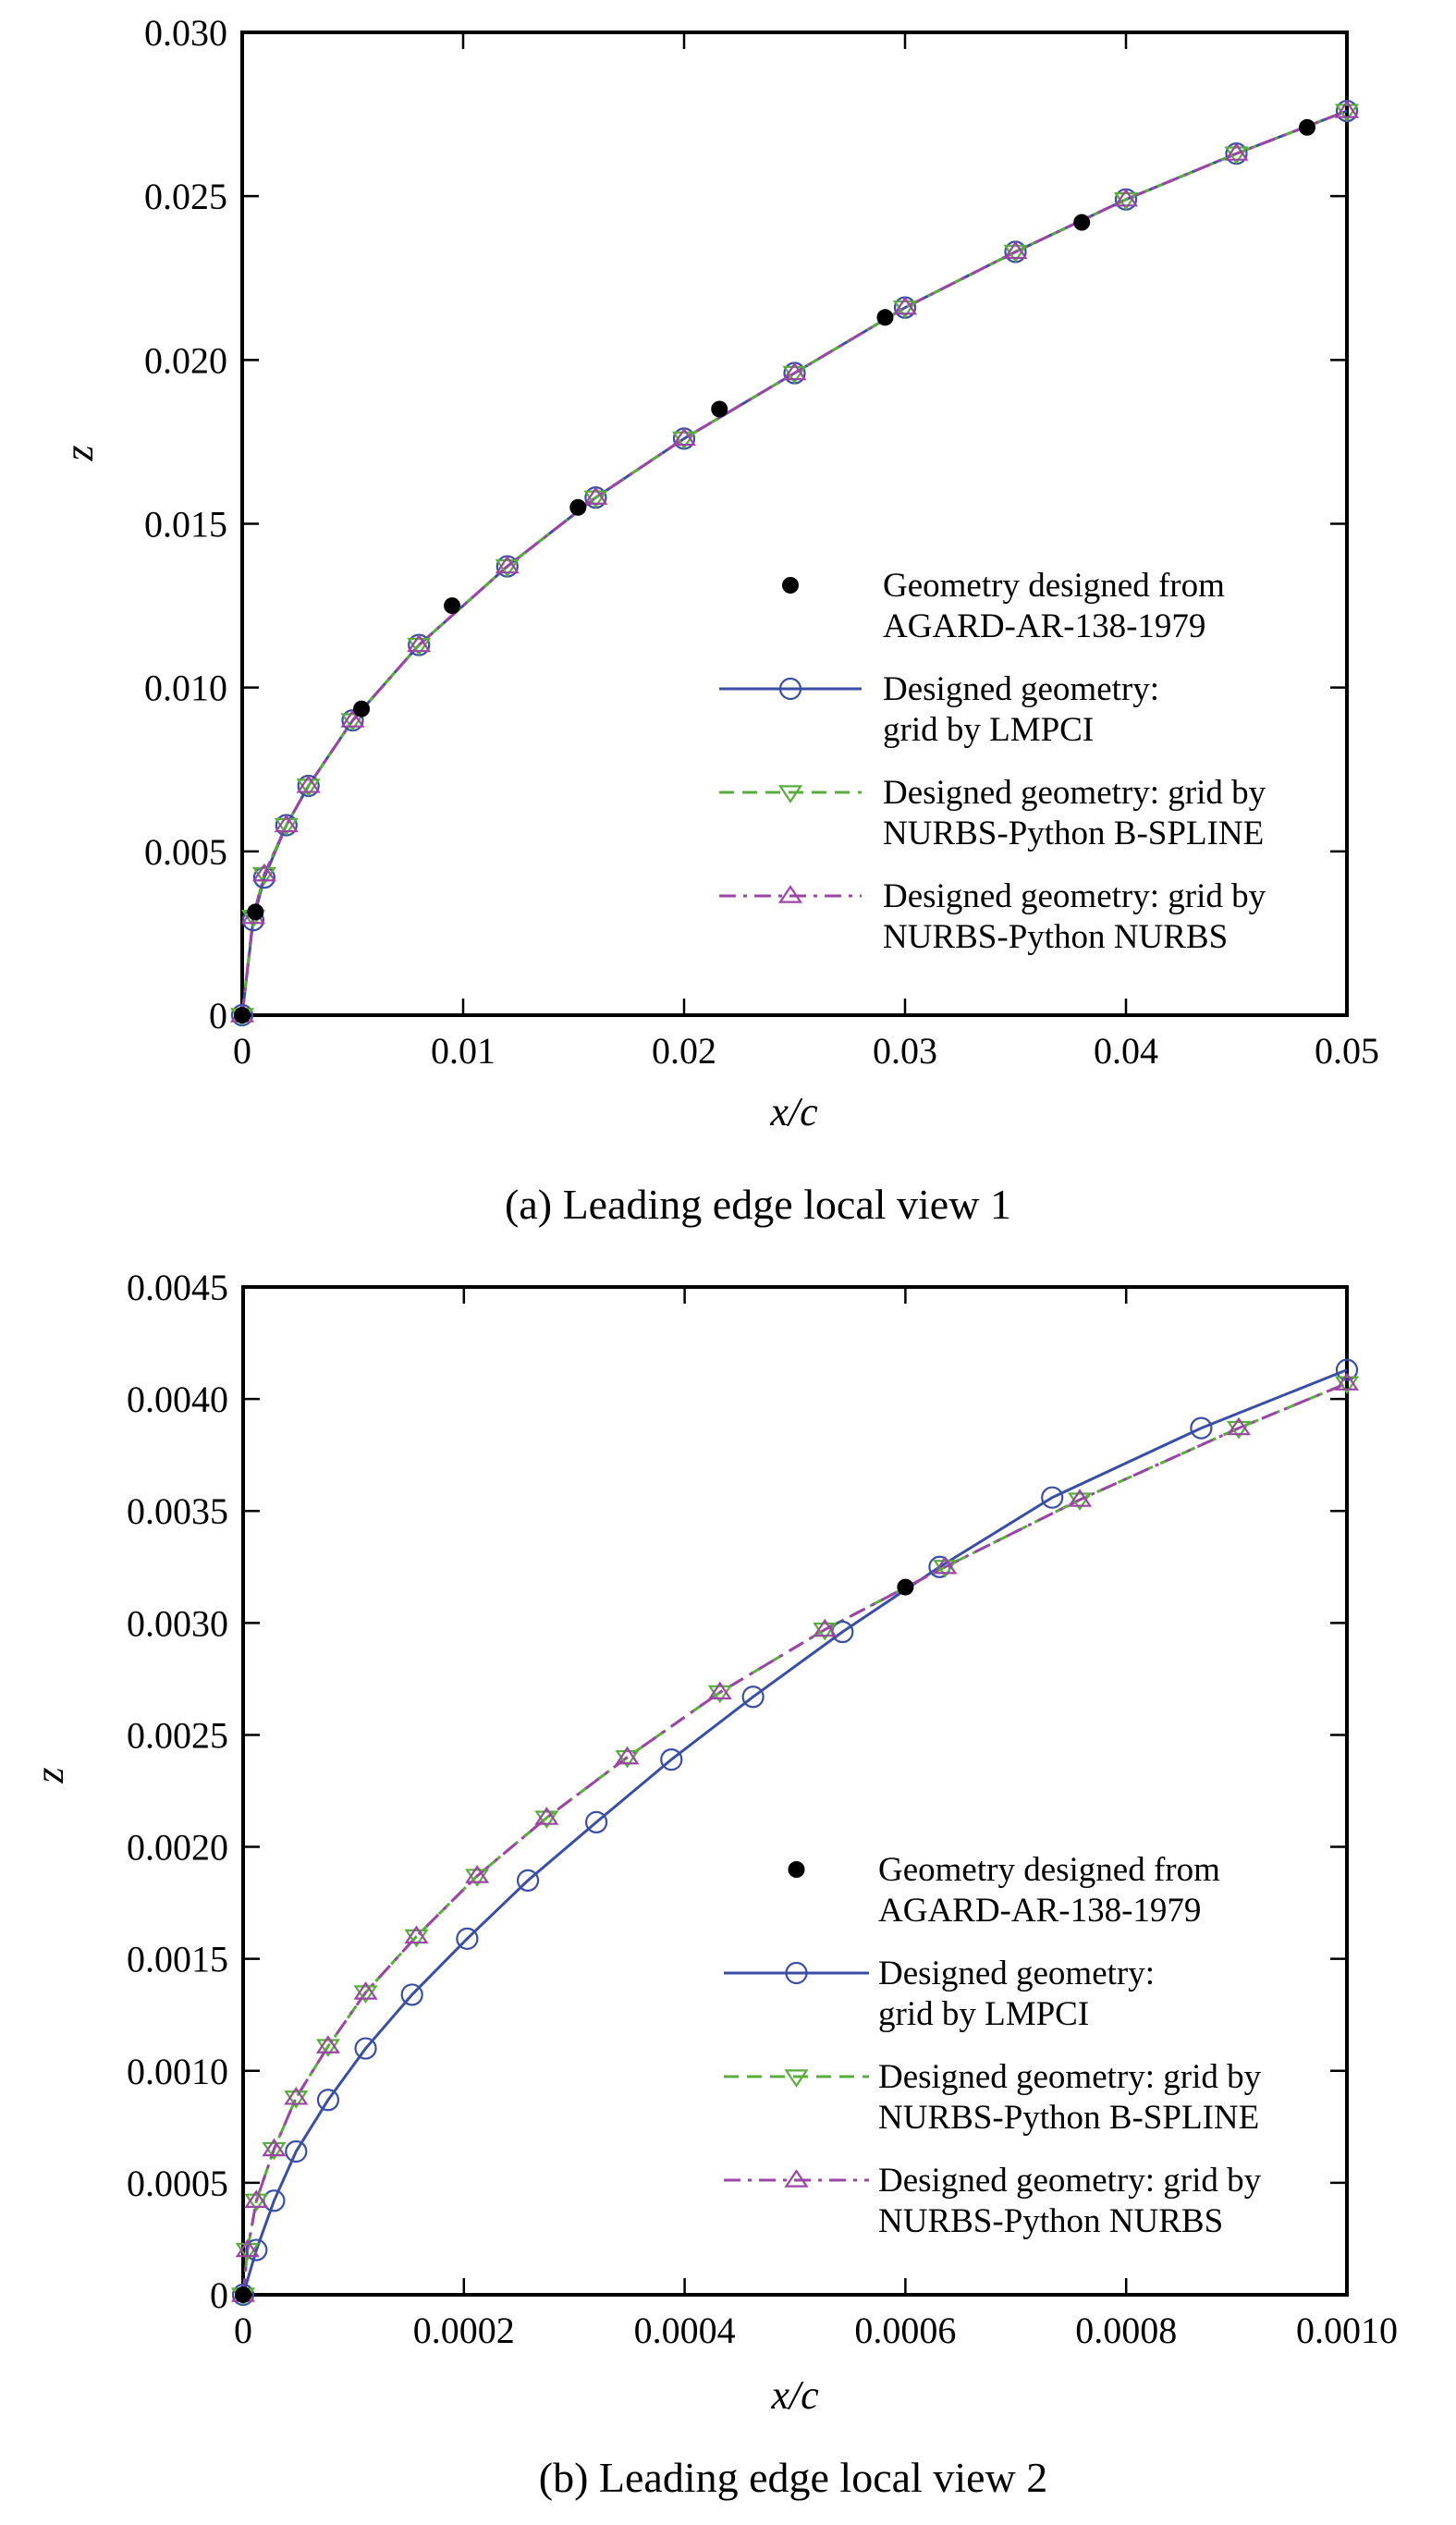 The image size is (1456, 2525). Describe the element at coordinates (464, 2330) in the screenshot. I see `x-tick-label: 0.0002` at that location.